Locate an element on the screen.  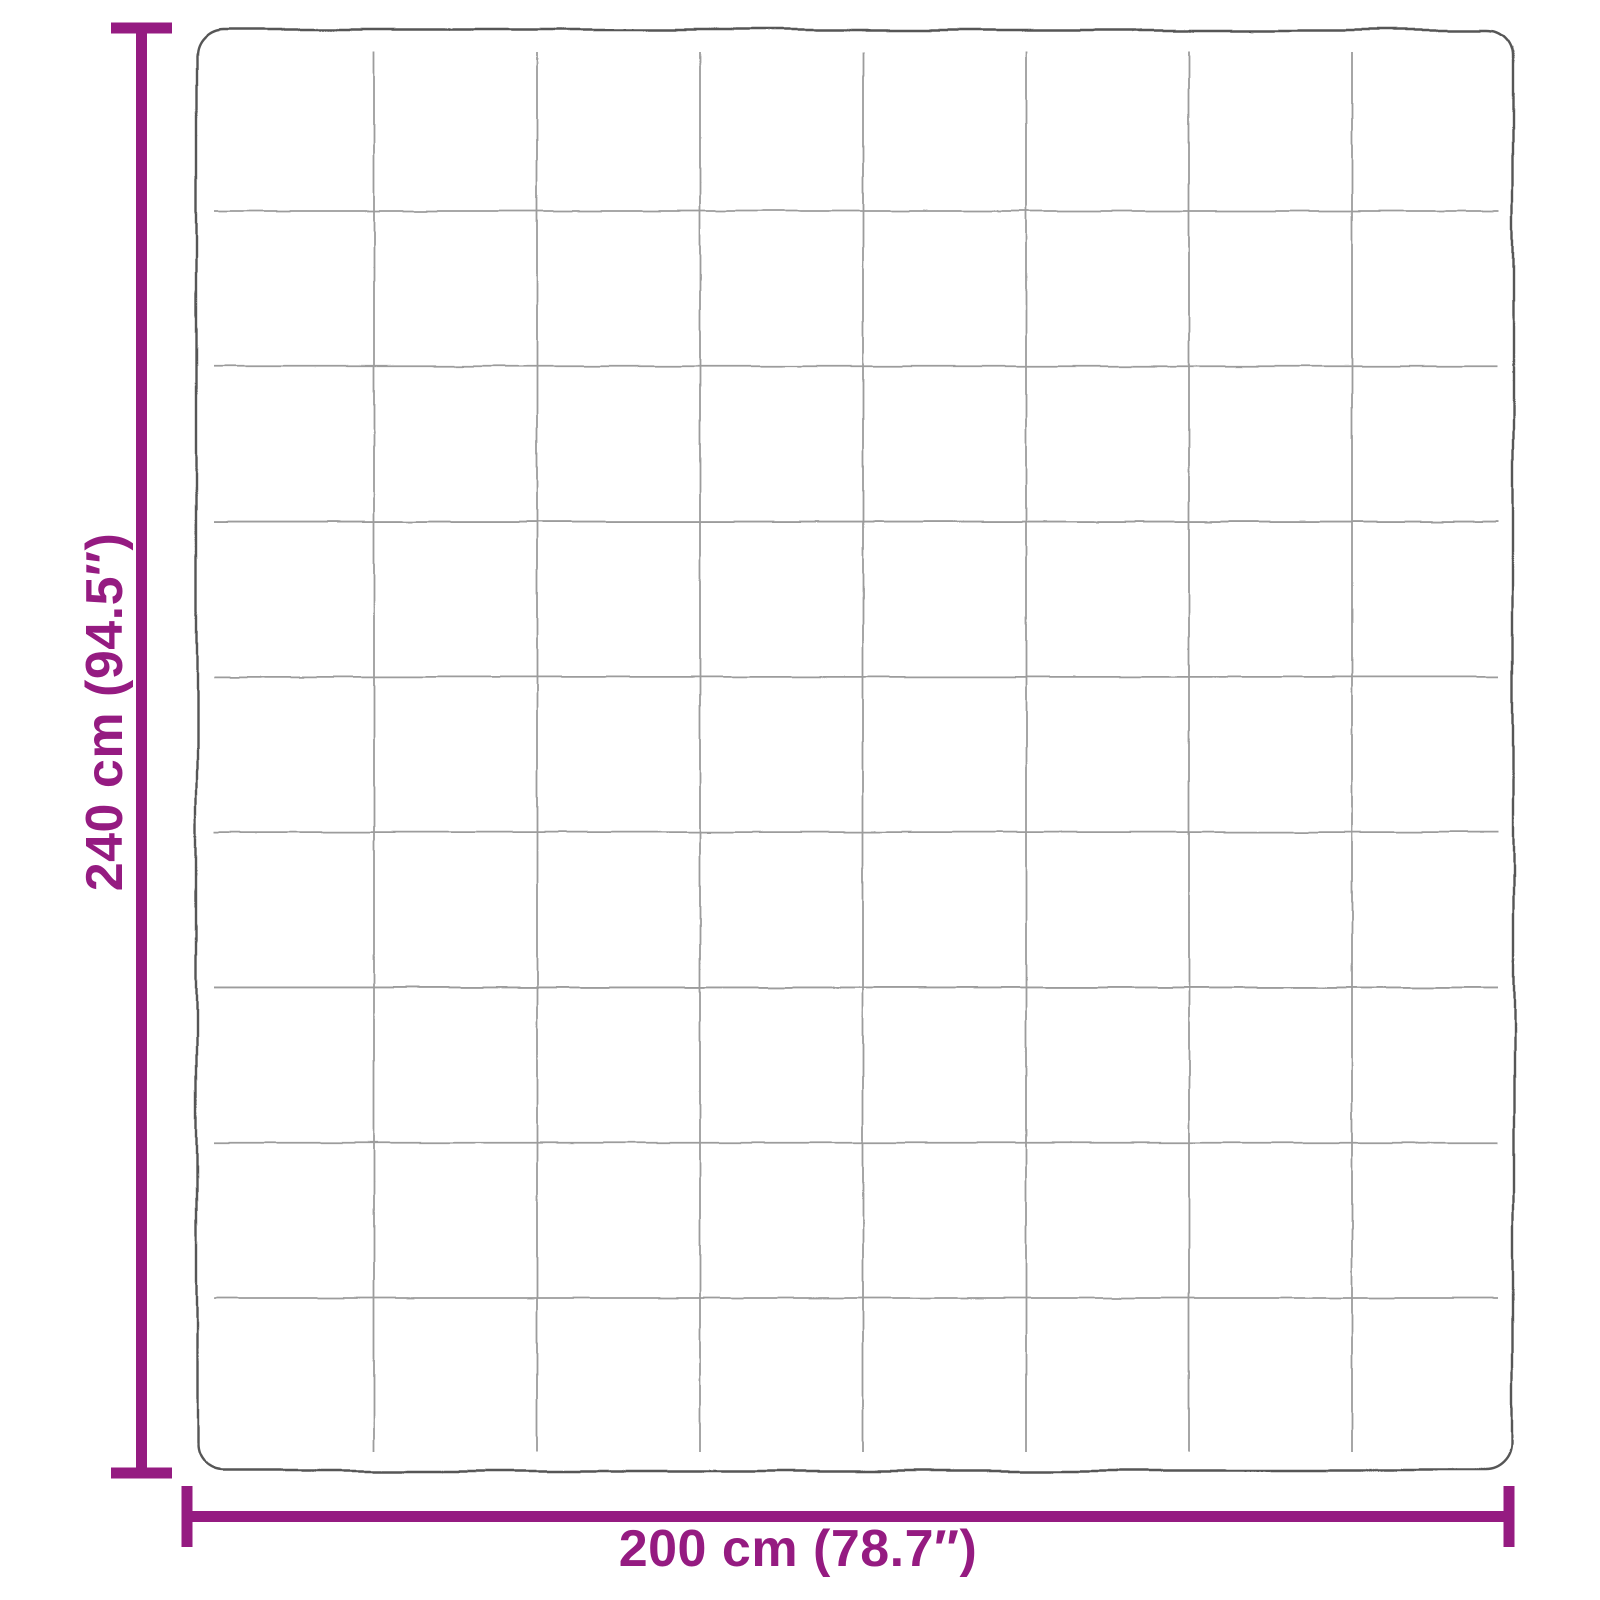
height-dimension-label: 240 cm (94.5″) is located at coordinates (105, 712).